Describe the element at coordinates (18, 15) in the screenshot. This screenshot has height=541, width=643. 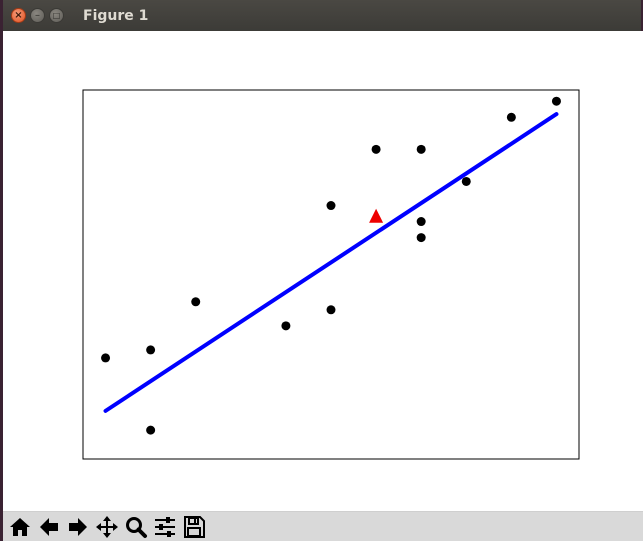
I see `close-window-button: ×` at that location.